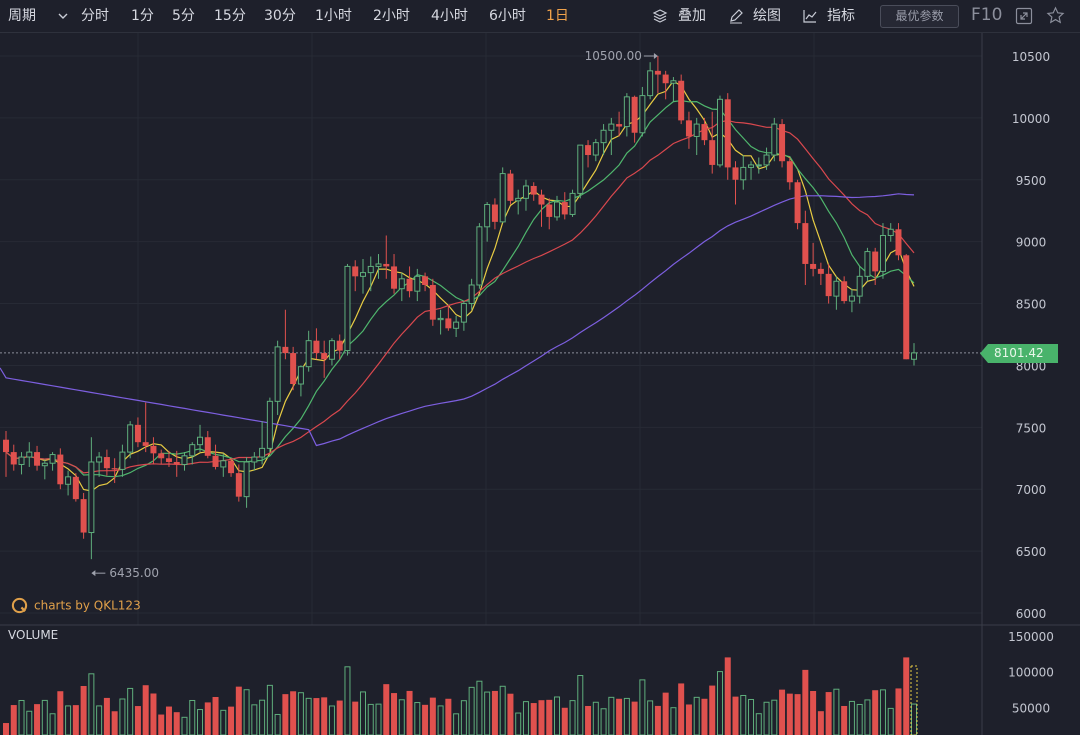 This screenshot has width=1080, height=735. Describe the element at coordinates (142, 16) in the screenshot. I see `timeframe-tab-1m: 1分` at that location.